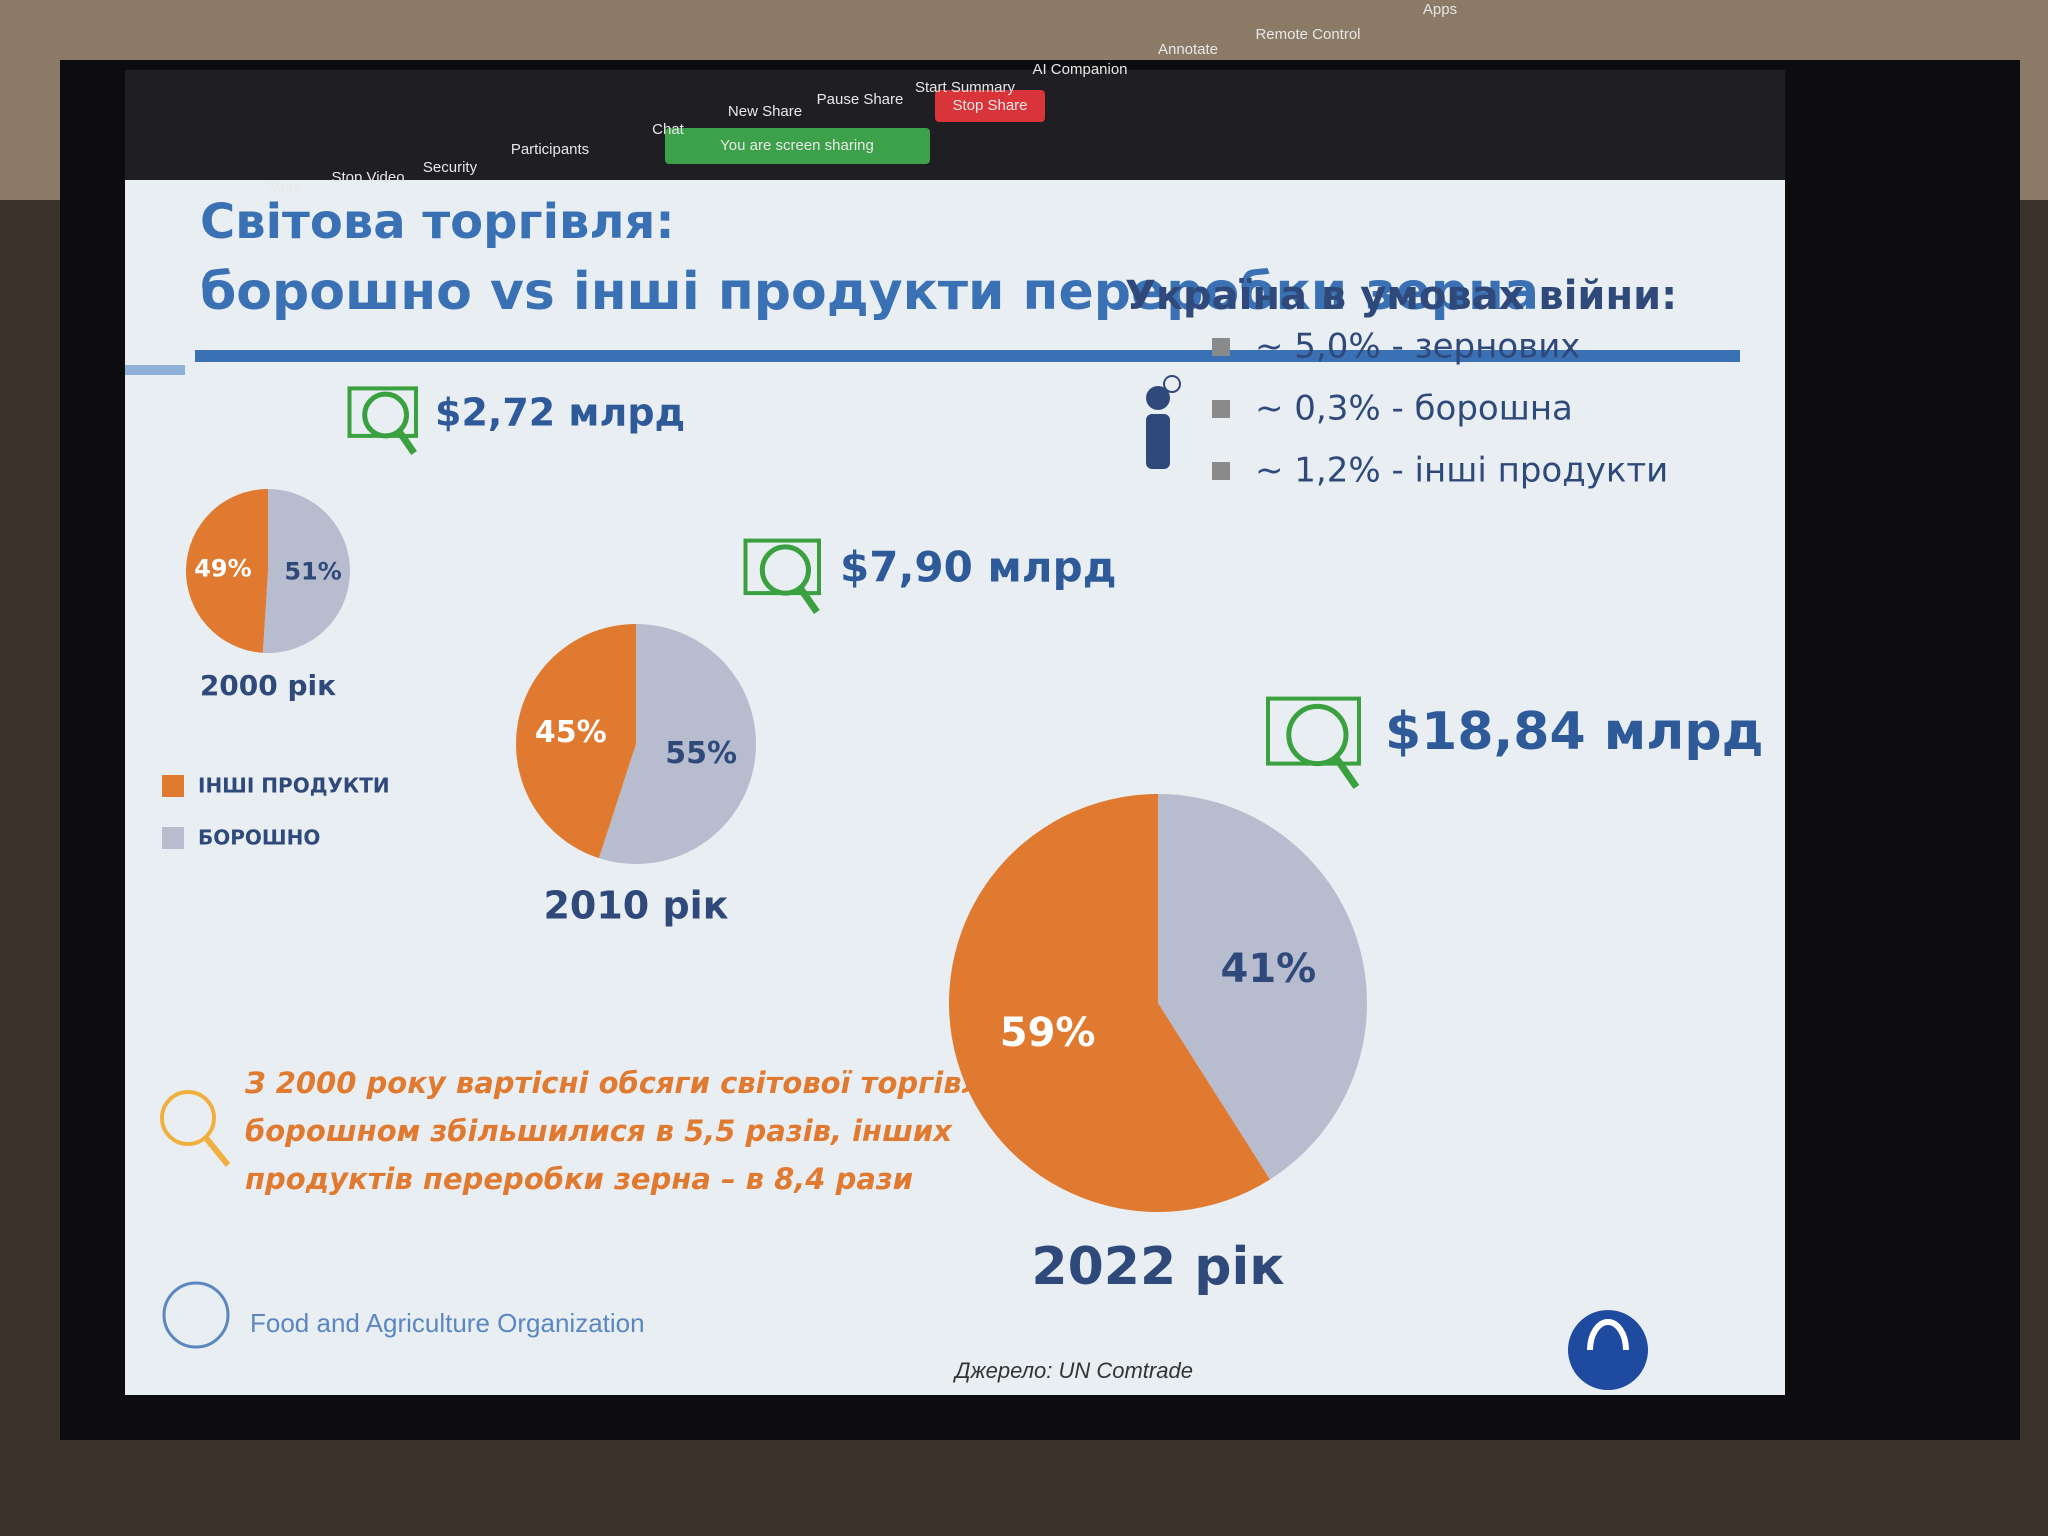 This screenshot has height=1536, width=2048. I want to click on bullet-text: ~ 1,2% - інші продукти, so click(1461, 471).